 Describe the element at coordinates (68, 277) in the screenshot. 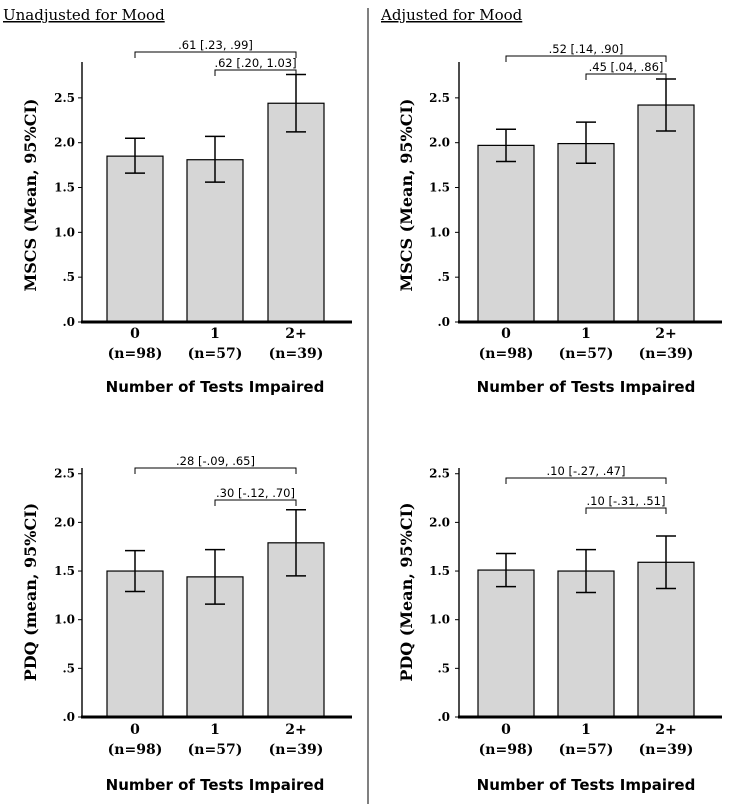

I see `chart1-ytick-label: .5` at that location.